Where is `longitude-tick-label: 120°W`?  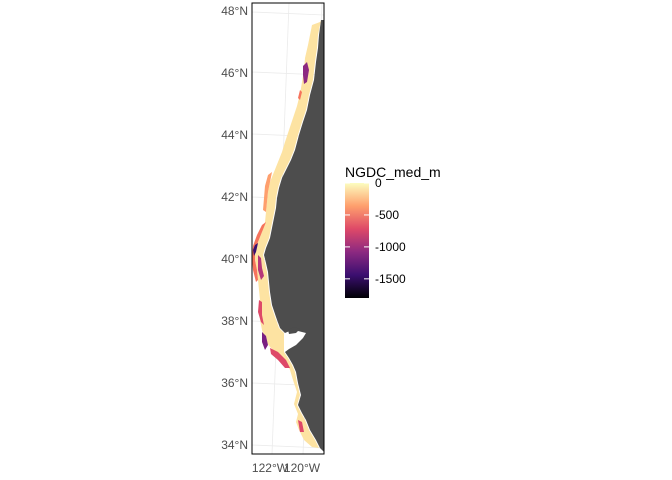 longitude-tick-label: 120°W is located at coordinates (302, 468).